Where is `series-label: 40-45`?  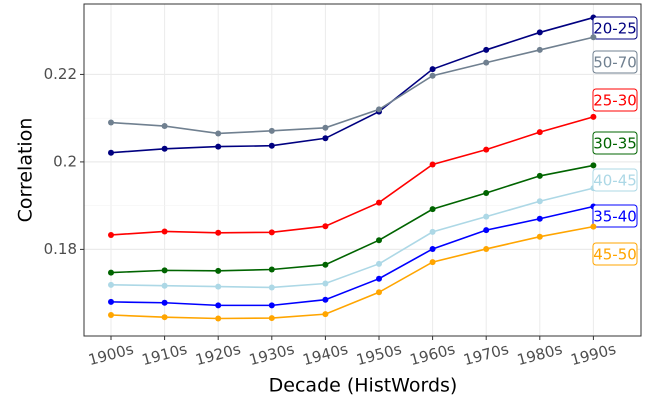
series-label: 40-45 is located at coordinates (615, 180).